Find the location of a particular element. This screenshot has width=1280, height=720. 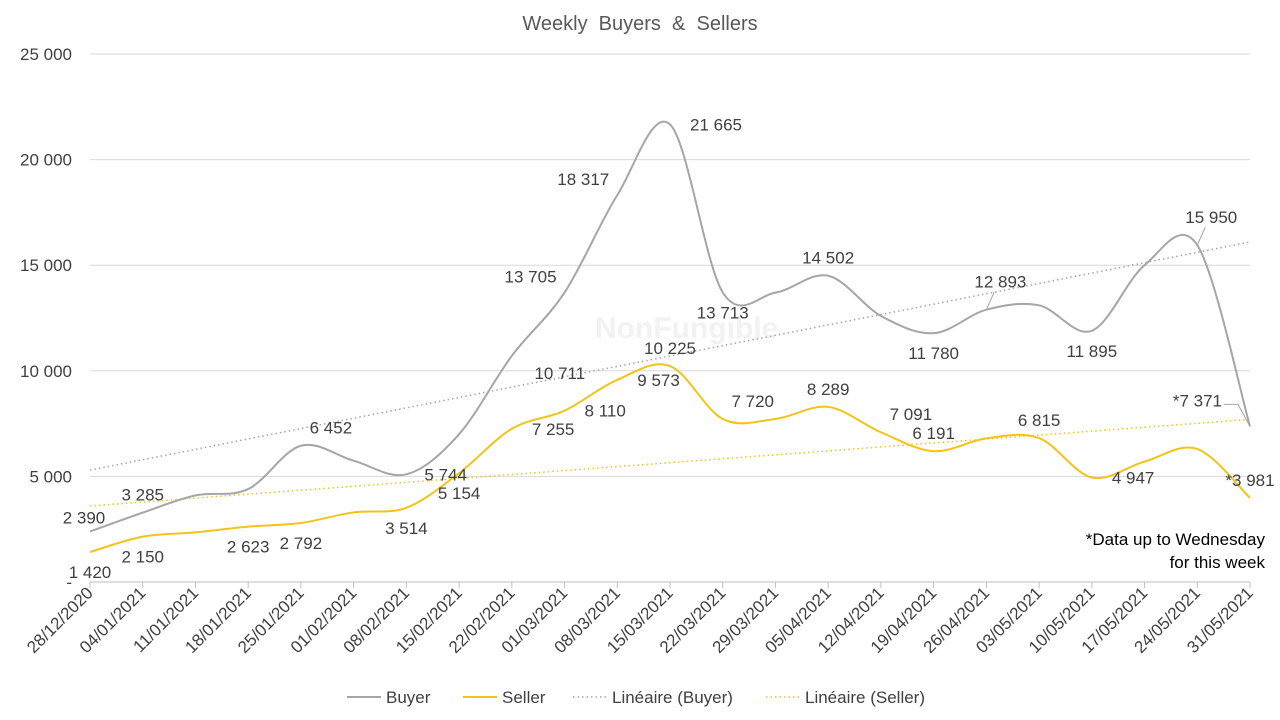

data-label-buyer: 14 502 is located at coordinates (828, 258).